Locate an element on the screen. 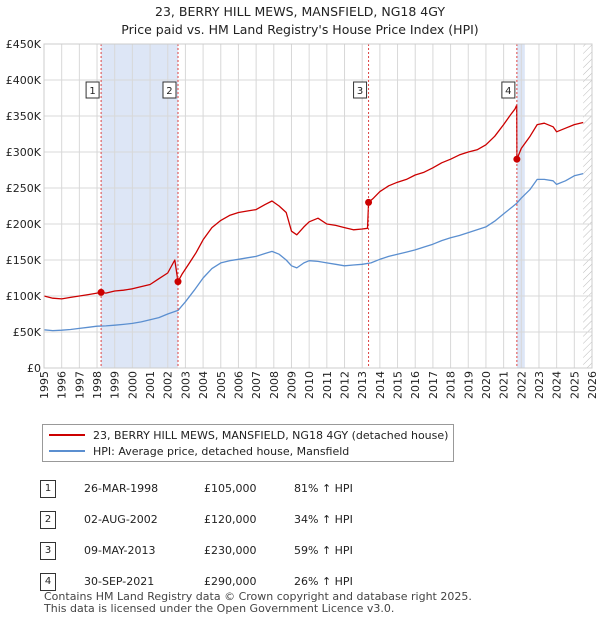 This screenshot has height=620, width=600. chart-title: 23, BERRY HILL MEWS, MANSFIELD, NG18 4GY is located at coordinates (300, 11).